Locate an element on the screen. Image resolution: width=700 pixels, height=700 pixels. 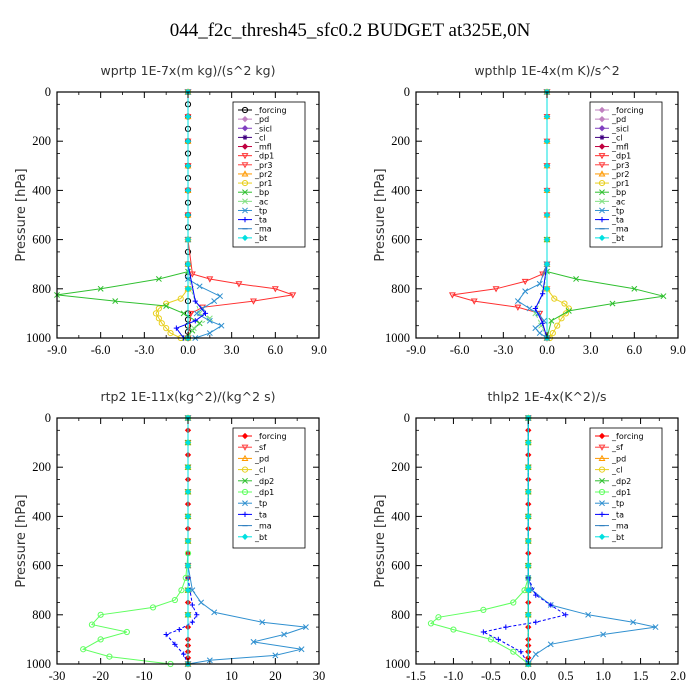
legend-item: _dp2 is located at coordinates (613, 481).